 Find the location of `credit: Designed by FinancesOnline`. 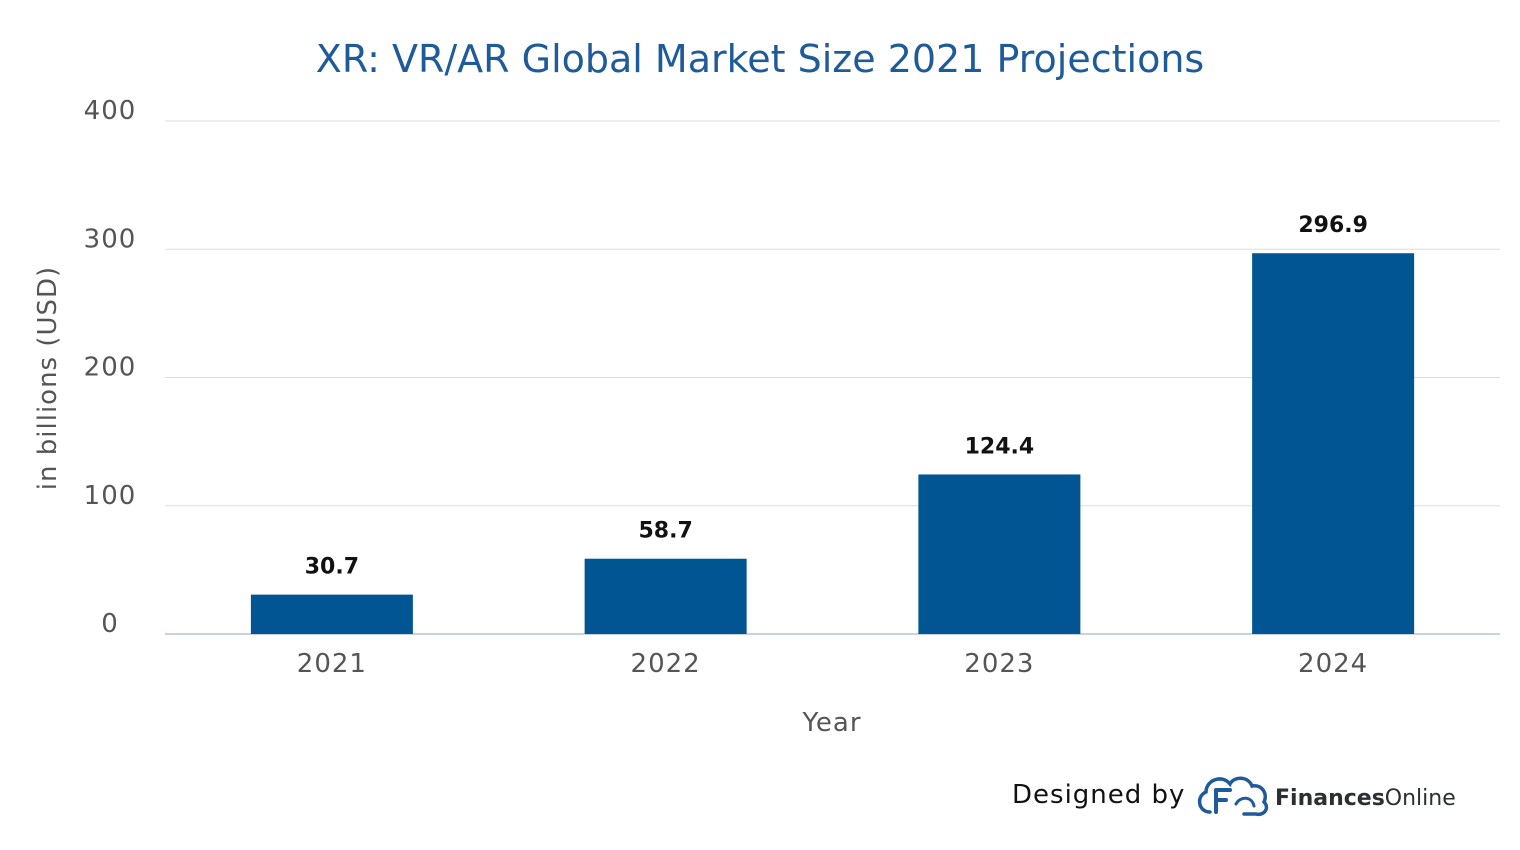

credit: Designed by FinancesOnline is located at coordinates (1234, 796).